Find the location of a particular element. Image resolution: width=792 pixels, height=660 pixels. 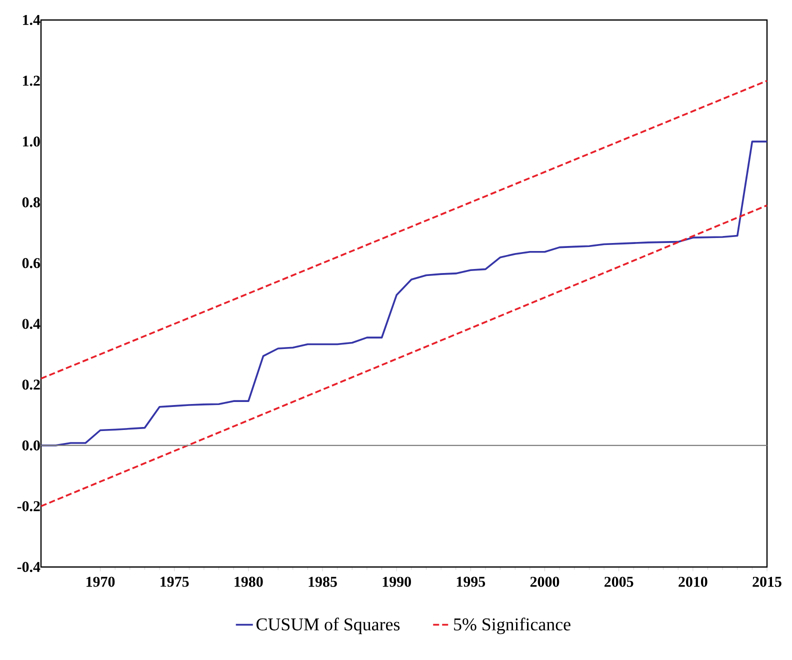

y-tick-label: 0.0 is located at coordinates (31, 445).